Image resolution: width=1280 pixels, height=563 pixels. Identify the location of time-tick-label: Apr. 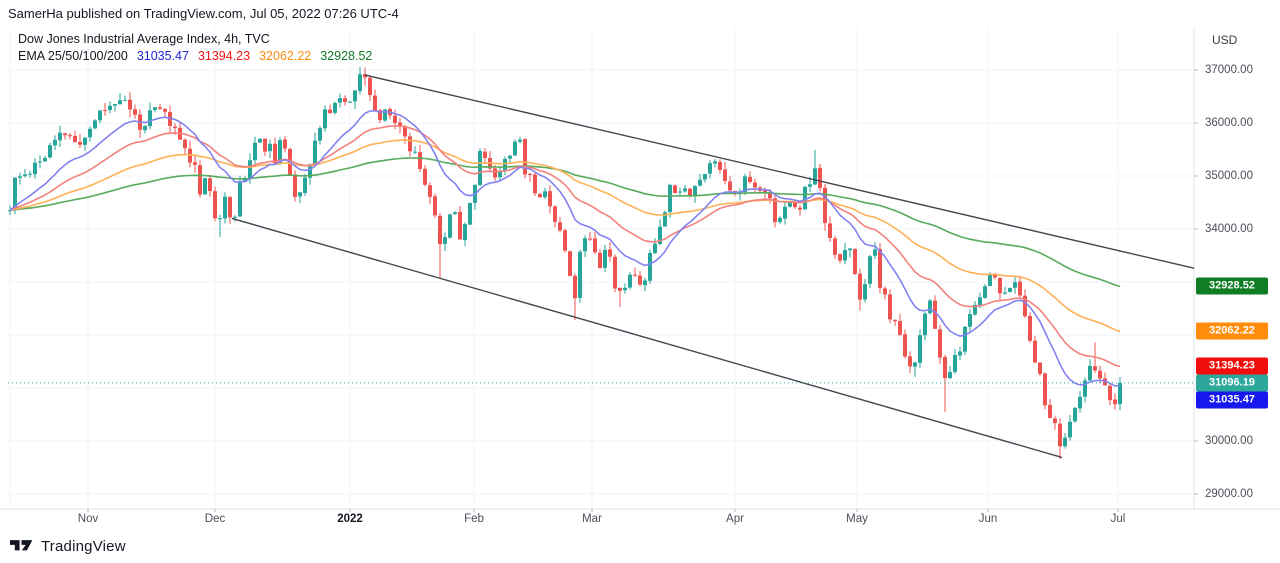
(735, 519).